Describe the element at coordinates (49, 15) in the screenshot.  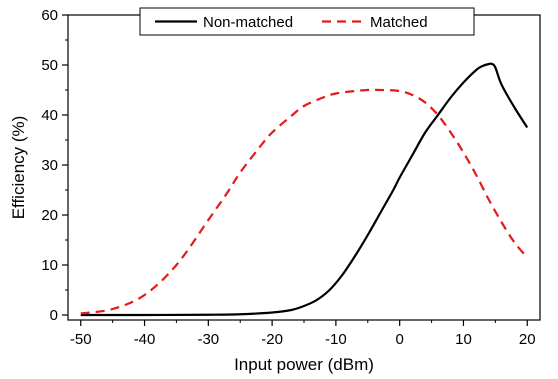
I see `y-tick-label: 60` at that location.